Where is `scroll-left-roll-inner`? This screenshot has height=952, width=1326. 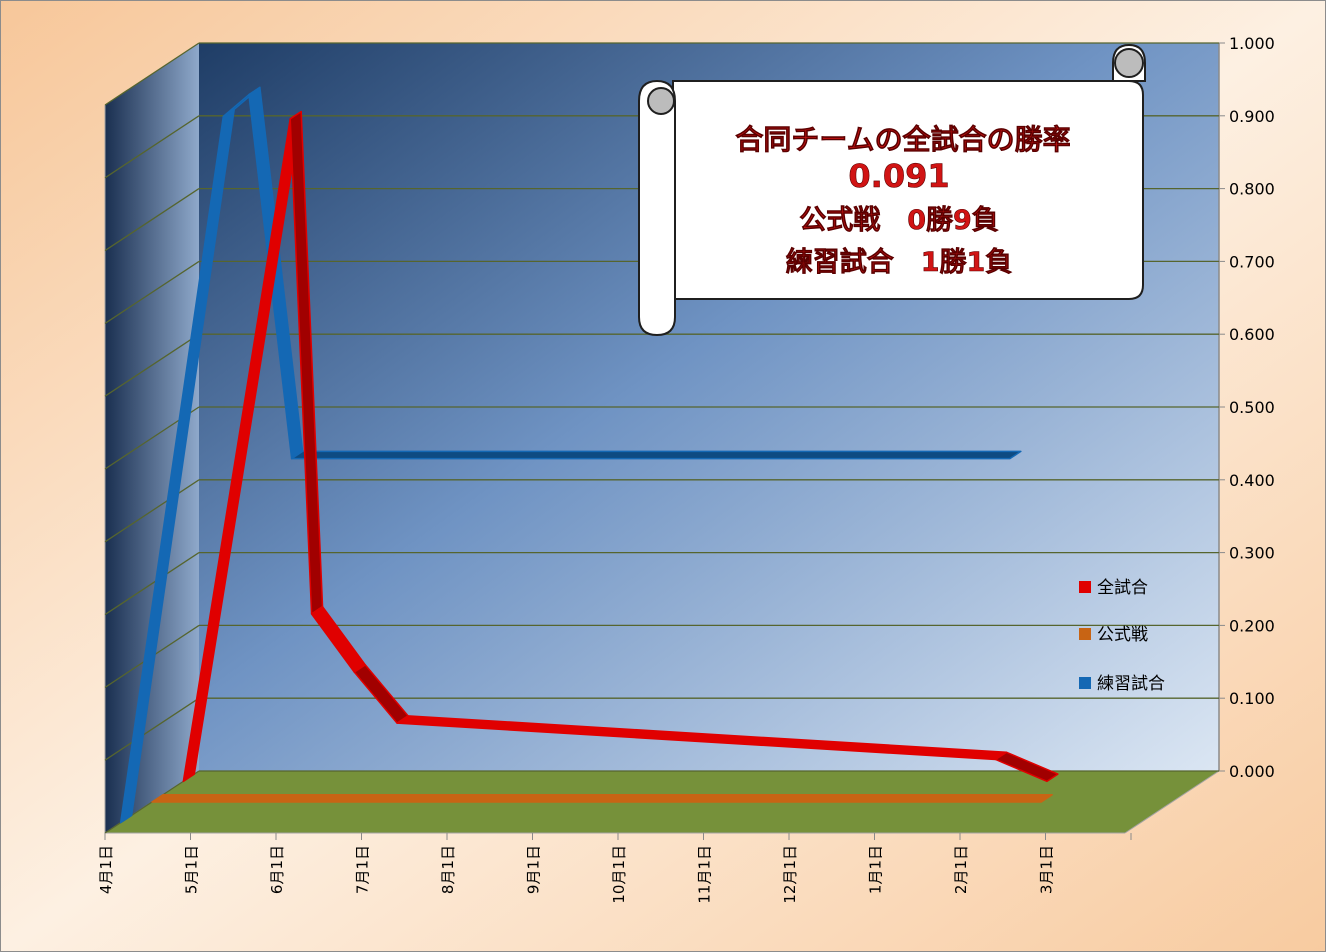 scroll-left-roll-inner is located at coordinates (661, 101).